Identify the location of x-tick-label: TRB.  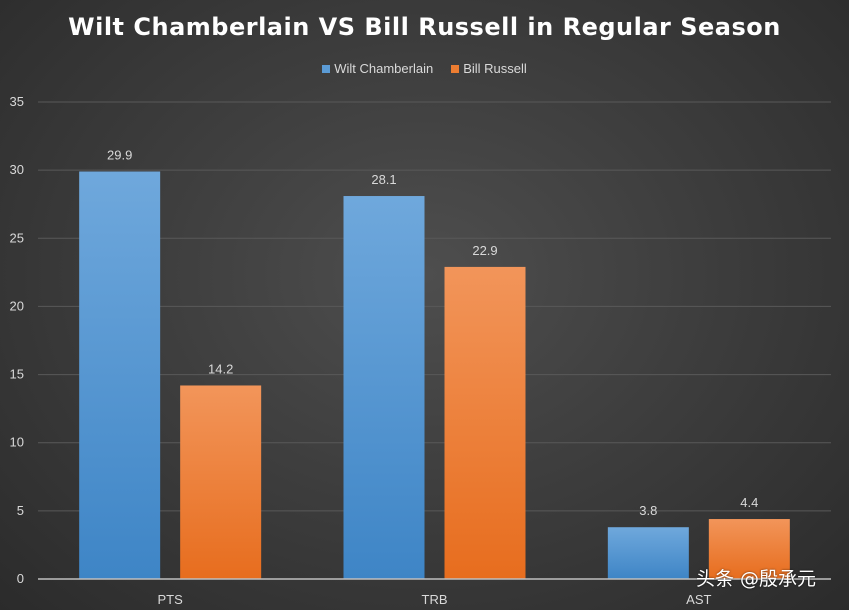
(435, 599).